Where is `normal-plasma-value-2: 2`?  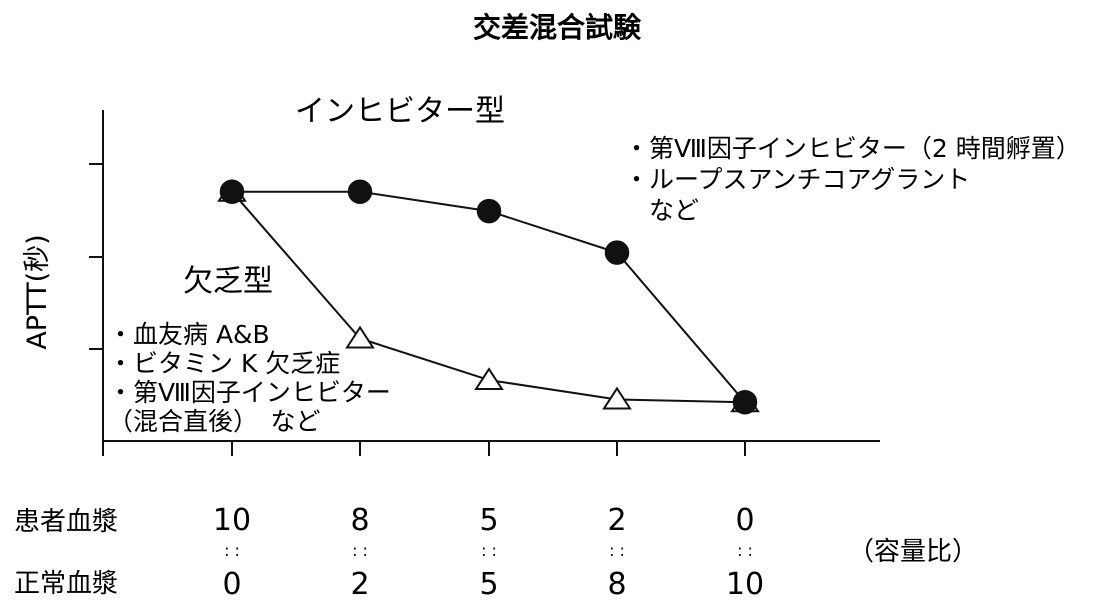
normal-plasma-value-2: 2 is located at coordinates (359, 584).